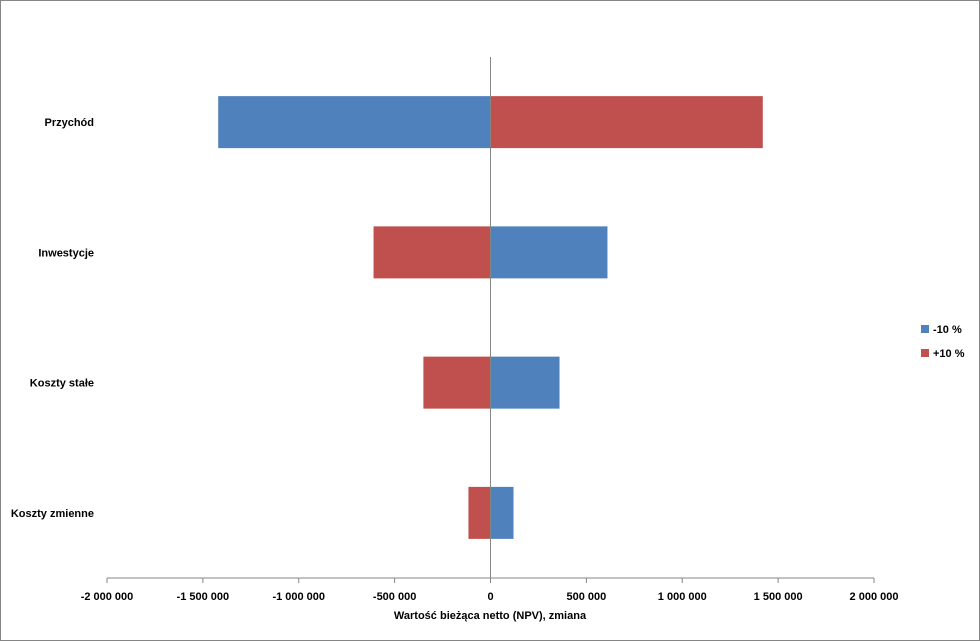  Describe the element at coordinates (203, 597) in the screenshot. I see `x-tick-label: -1 500 000` at that location.